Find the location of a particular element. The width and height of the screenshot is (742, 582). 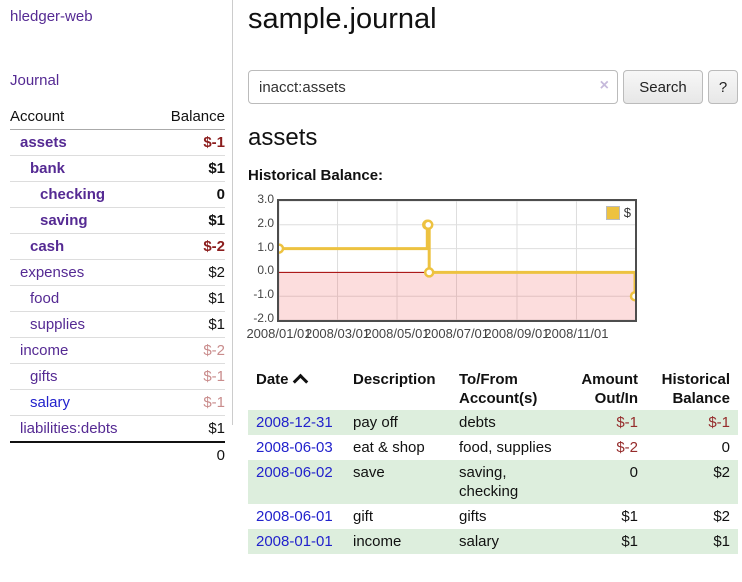

account-link-supplies: supplies is located at coordinates (58, 324).